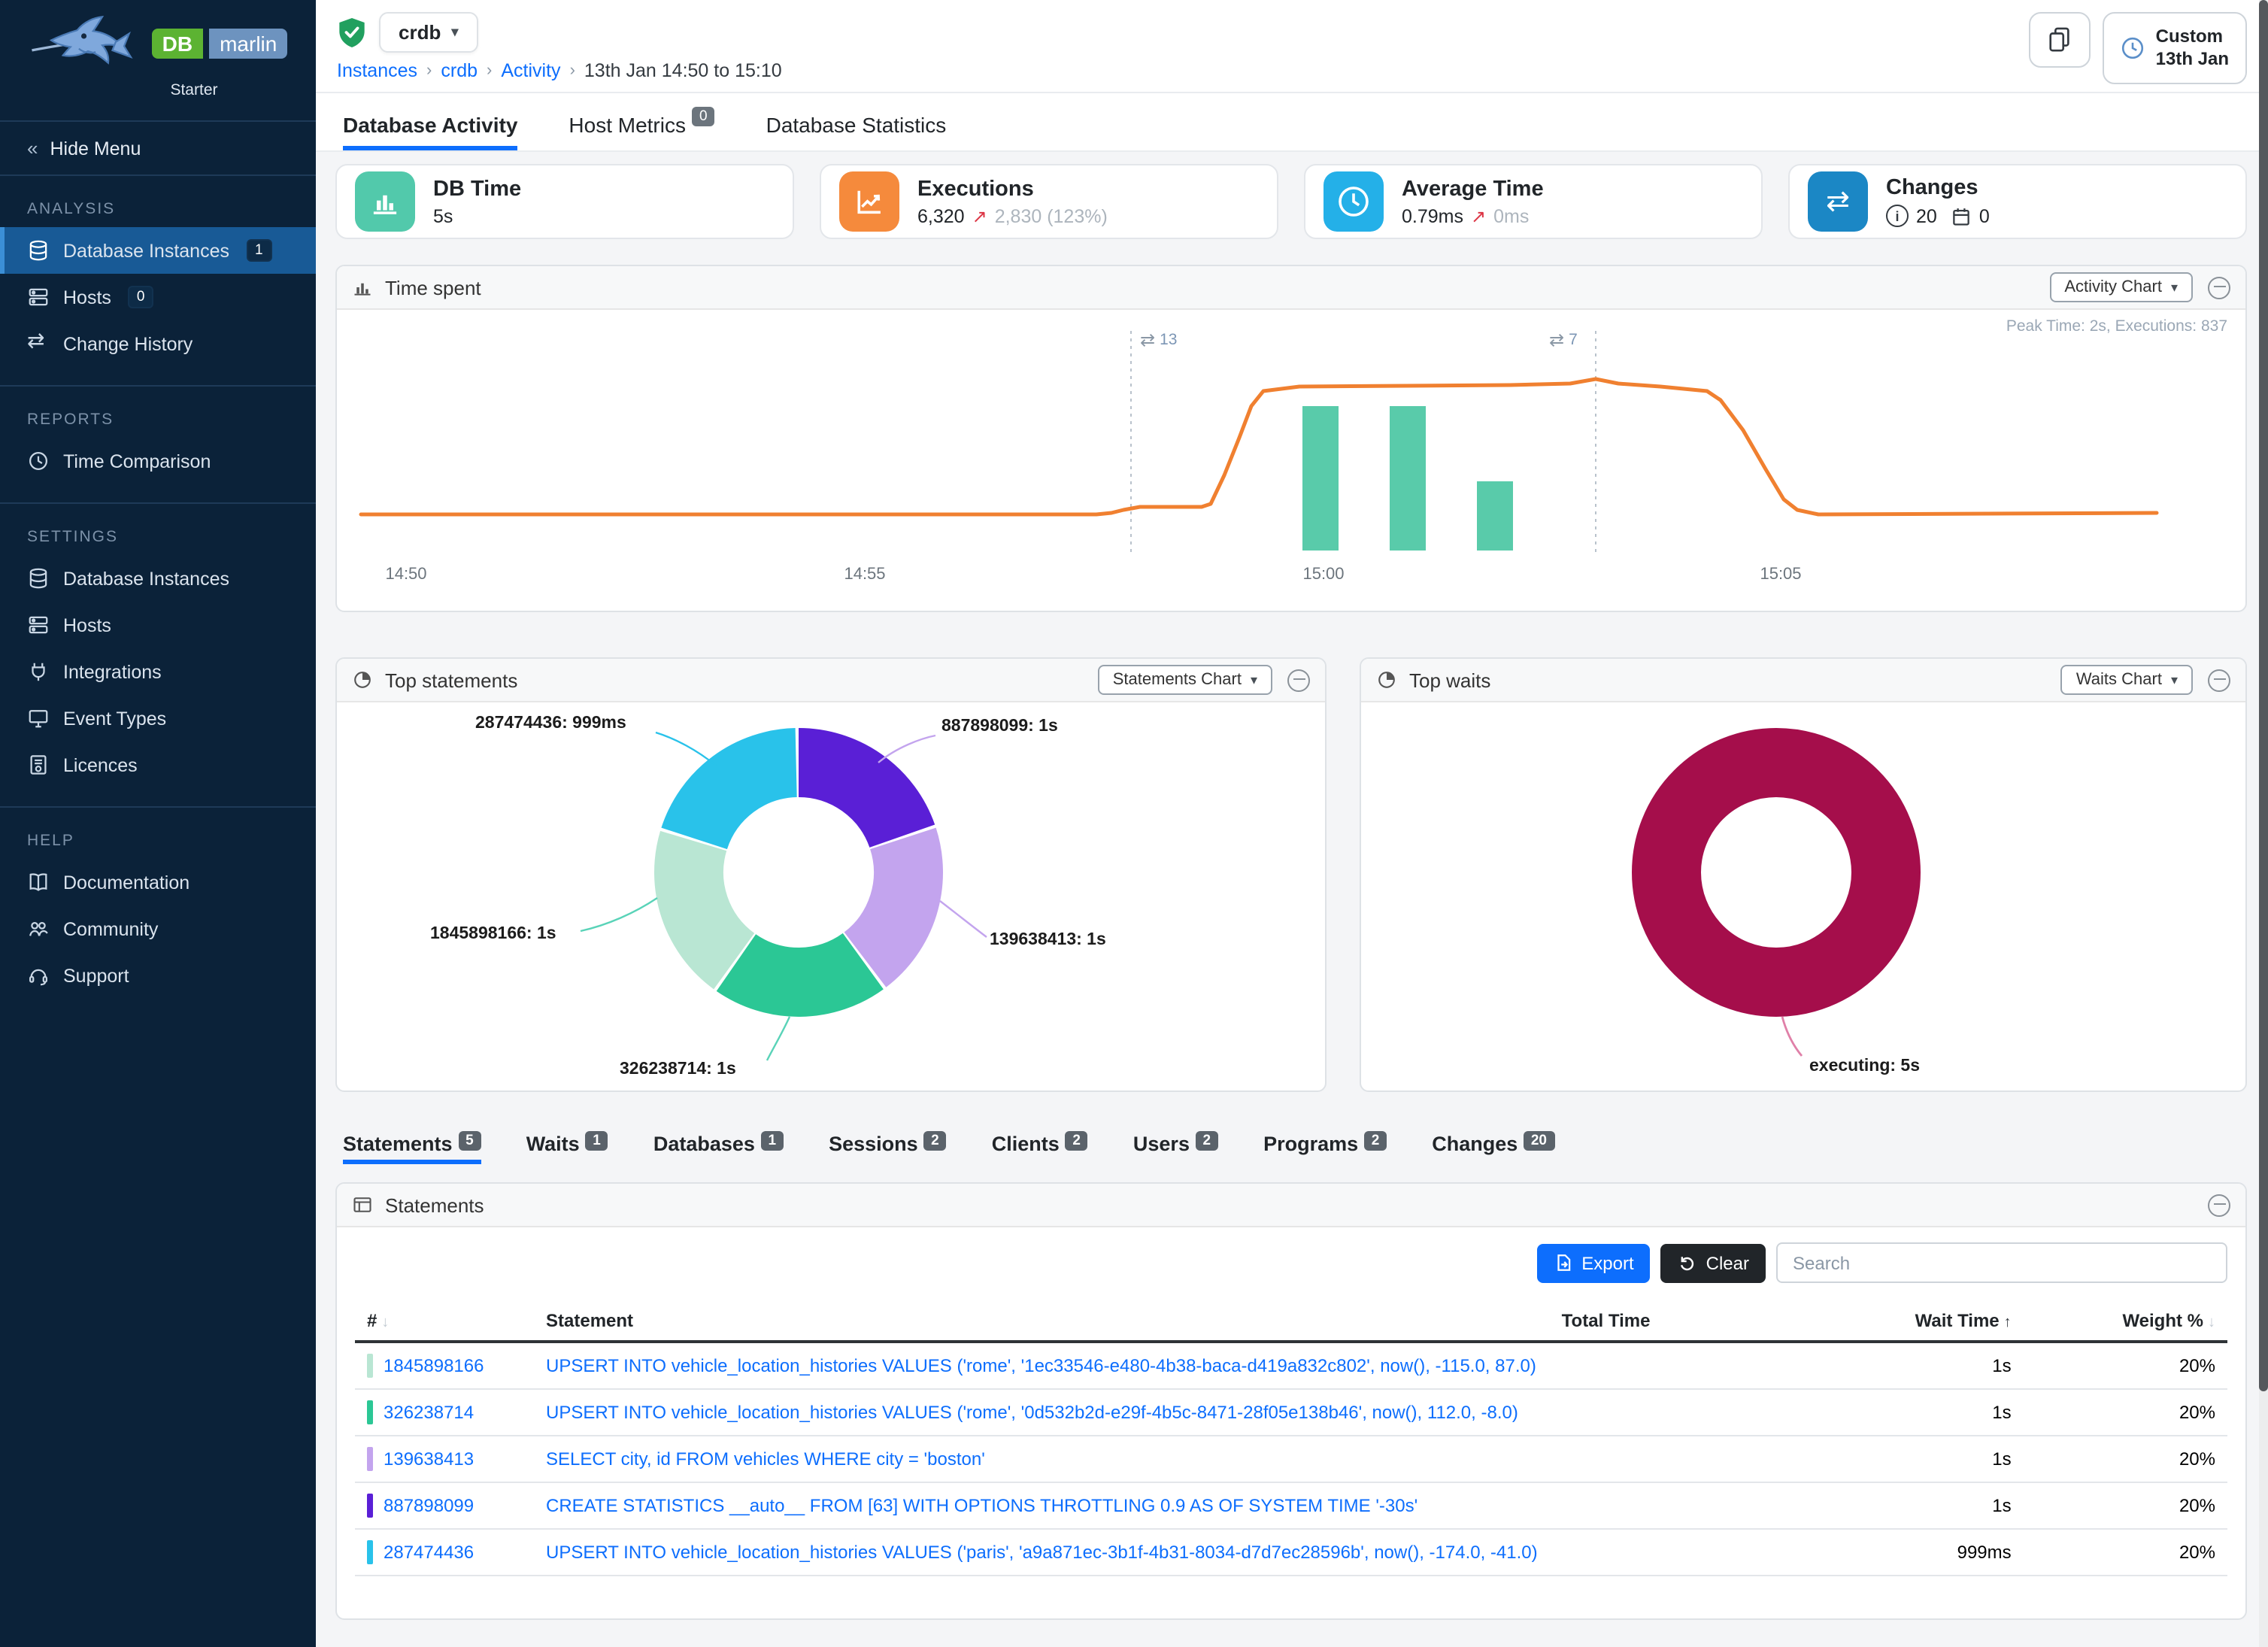  I want to click on col-header-weight: Weight % ↓, so click(2125, 1322).